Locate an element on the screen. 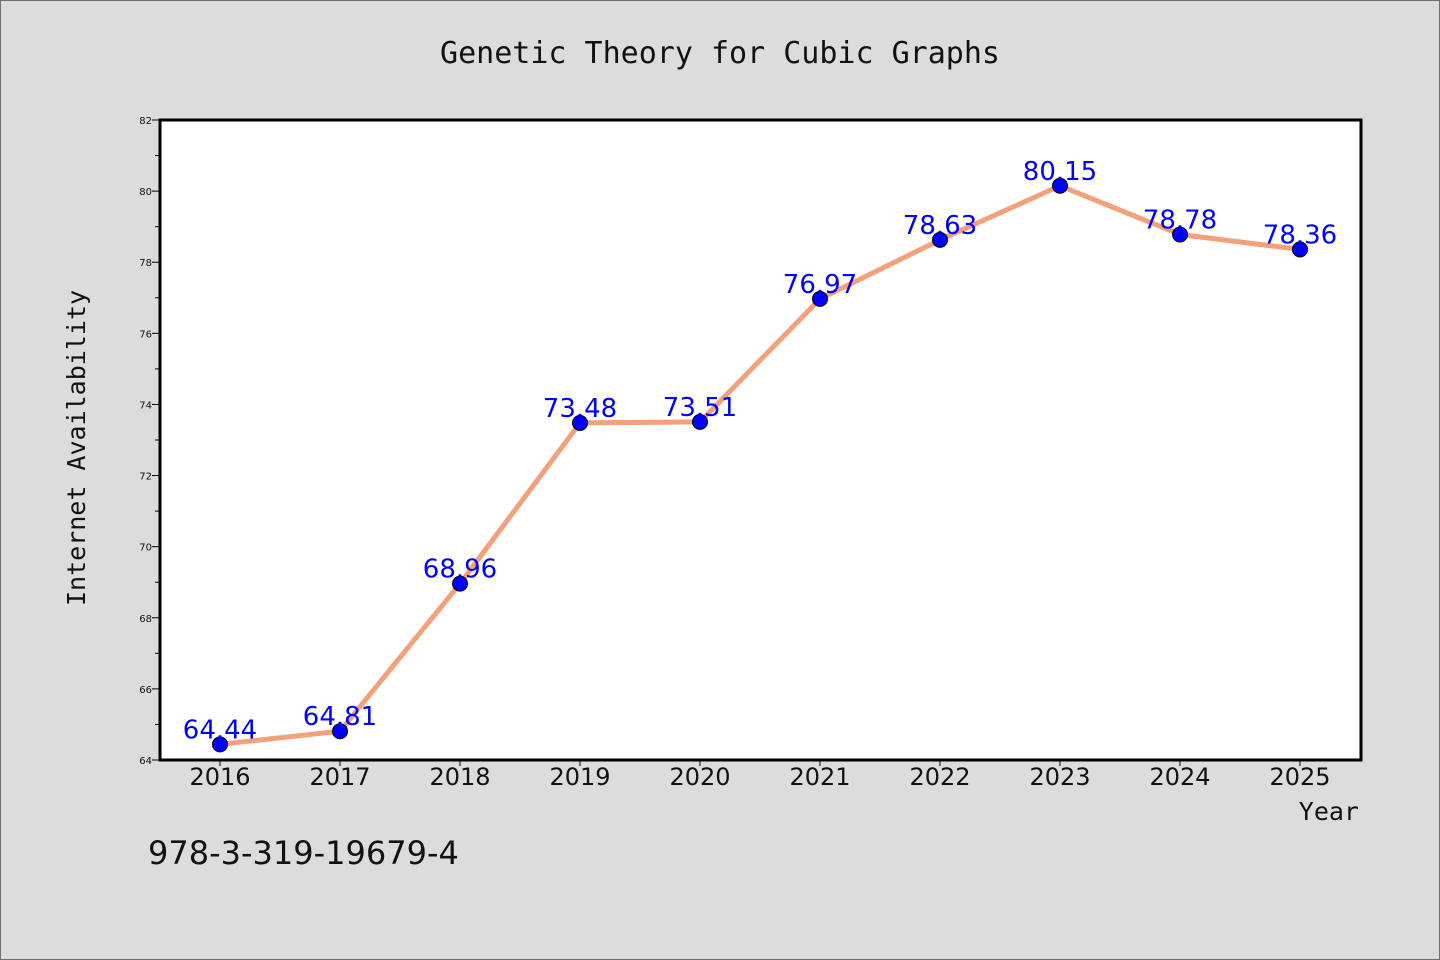 This screenshot has width=1440, height=960. data-label: 78.36 is located at coordinates (1300, 235).